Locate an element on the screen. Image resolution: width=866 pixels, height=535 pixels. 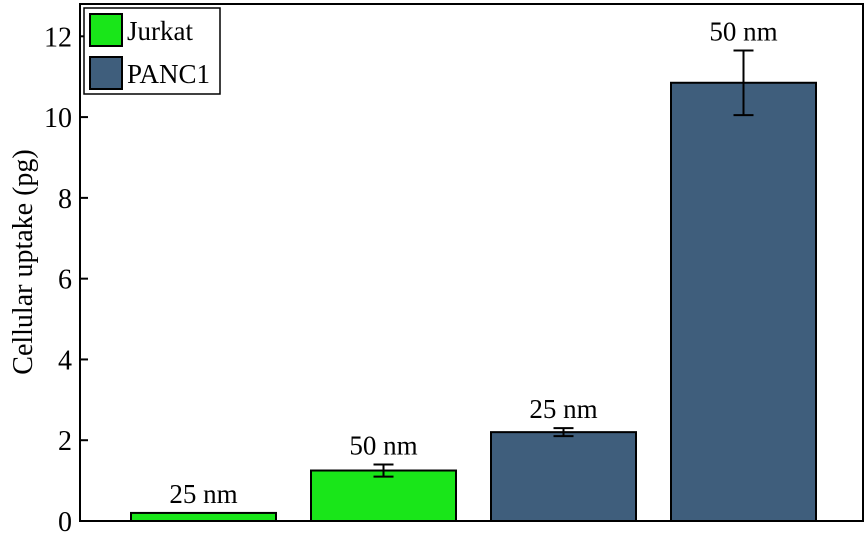
y-tick-label: 10 is located at coordinates (58, 118).